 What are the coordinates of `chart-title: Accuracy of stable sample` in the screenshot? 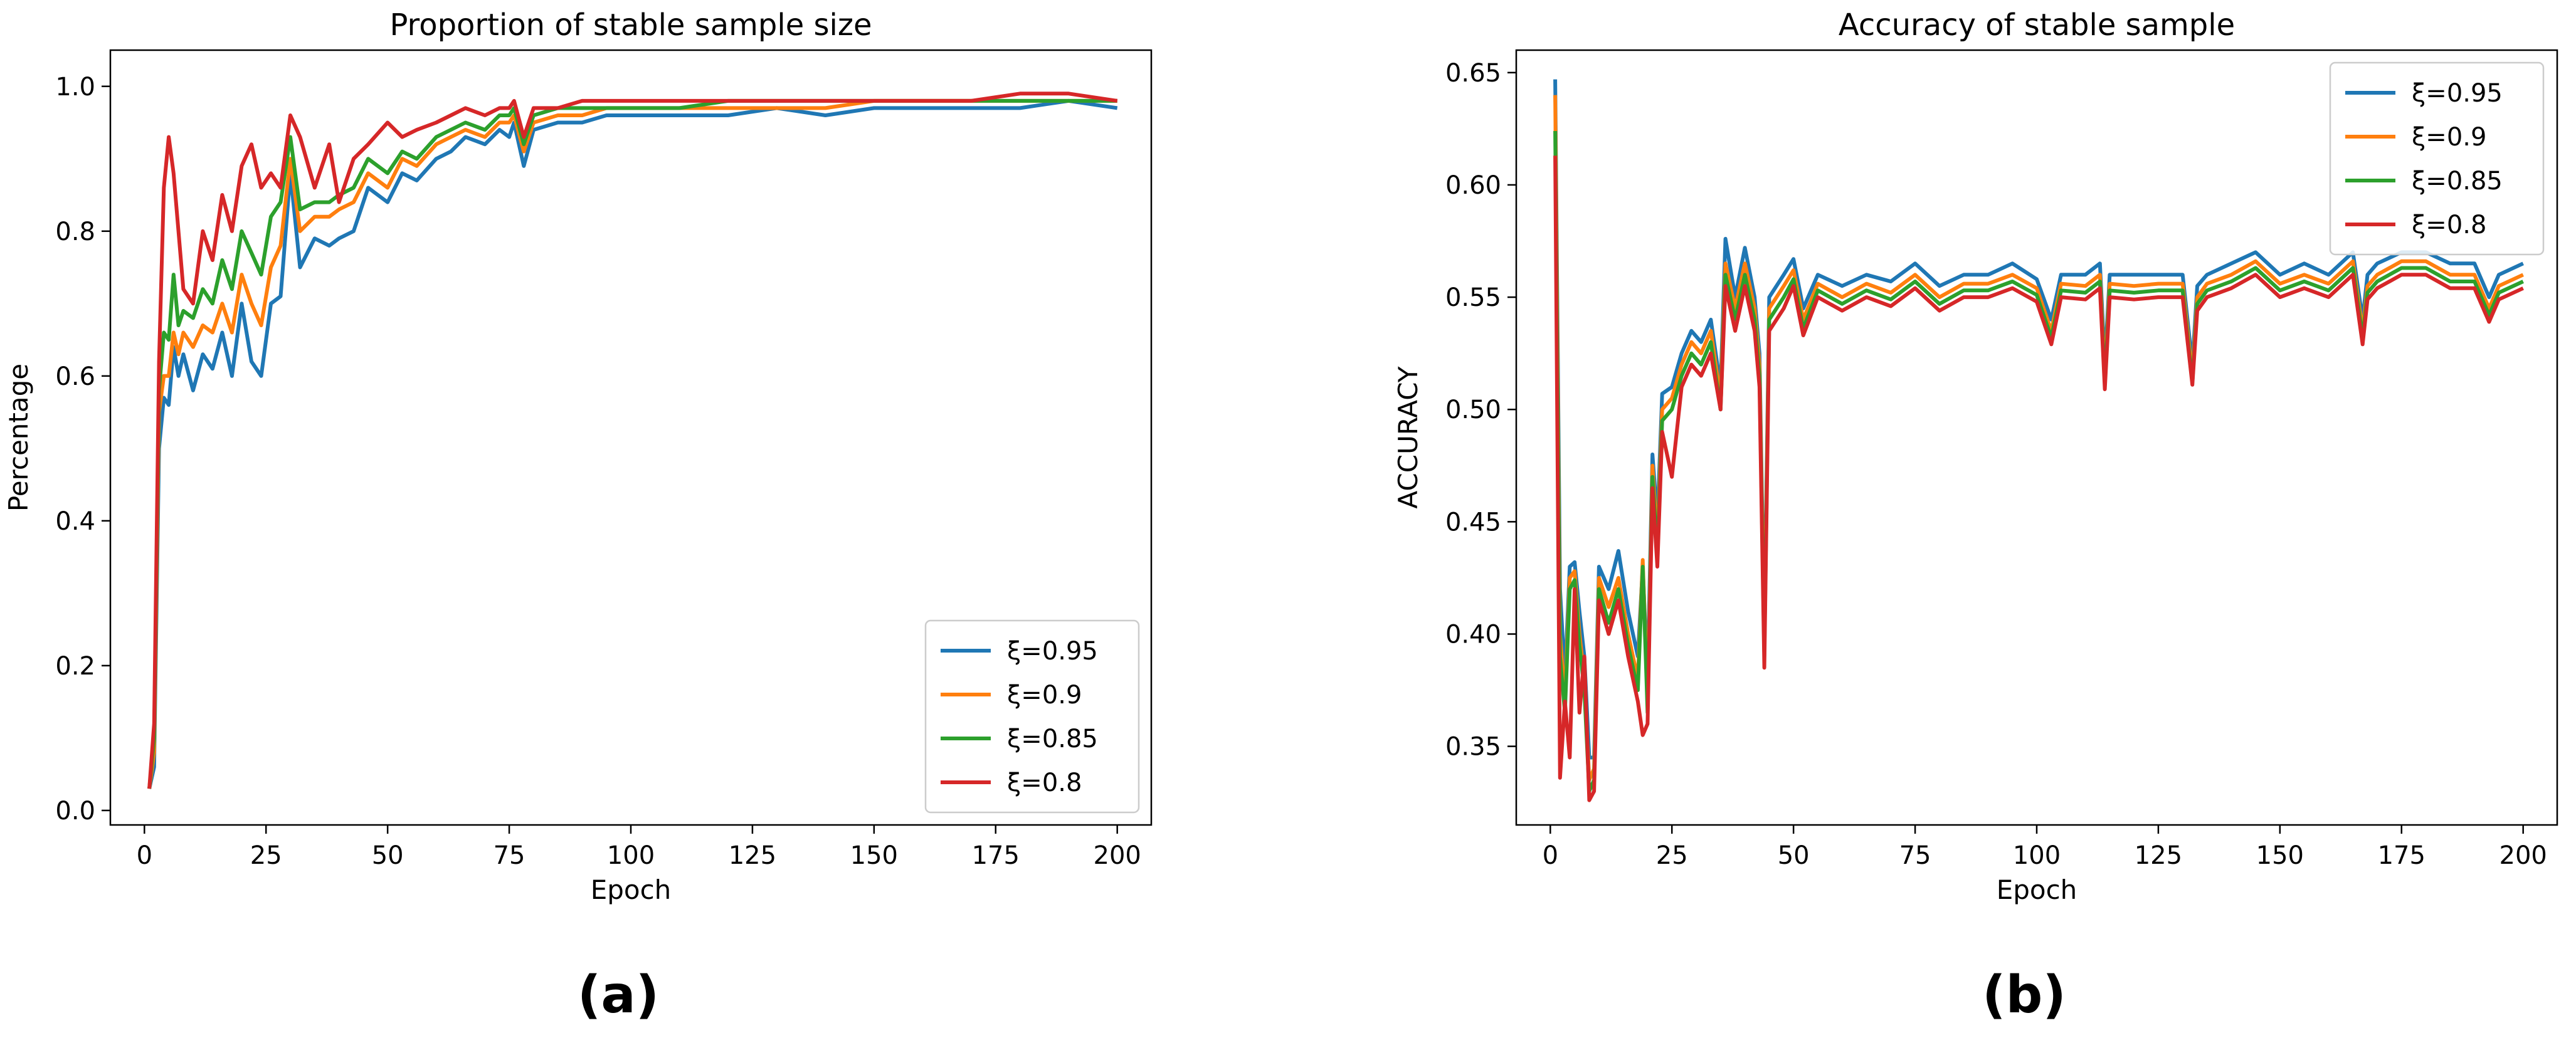 It's located at (2037, 25).